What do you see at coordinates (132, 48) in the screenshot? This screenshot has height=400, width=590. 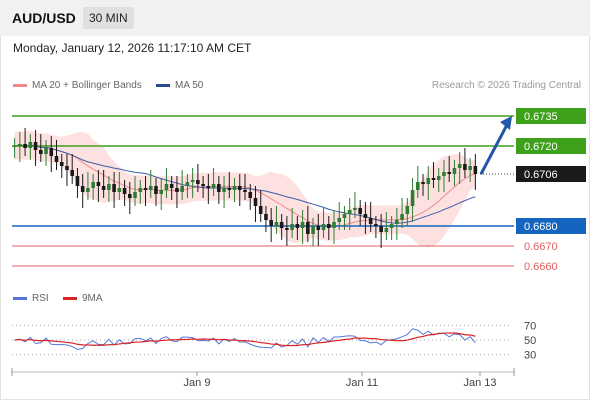 I see `timestamp: Monday, January 12, 2026 11:17:10 AM CET` at bounding box center [132, 48].